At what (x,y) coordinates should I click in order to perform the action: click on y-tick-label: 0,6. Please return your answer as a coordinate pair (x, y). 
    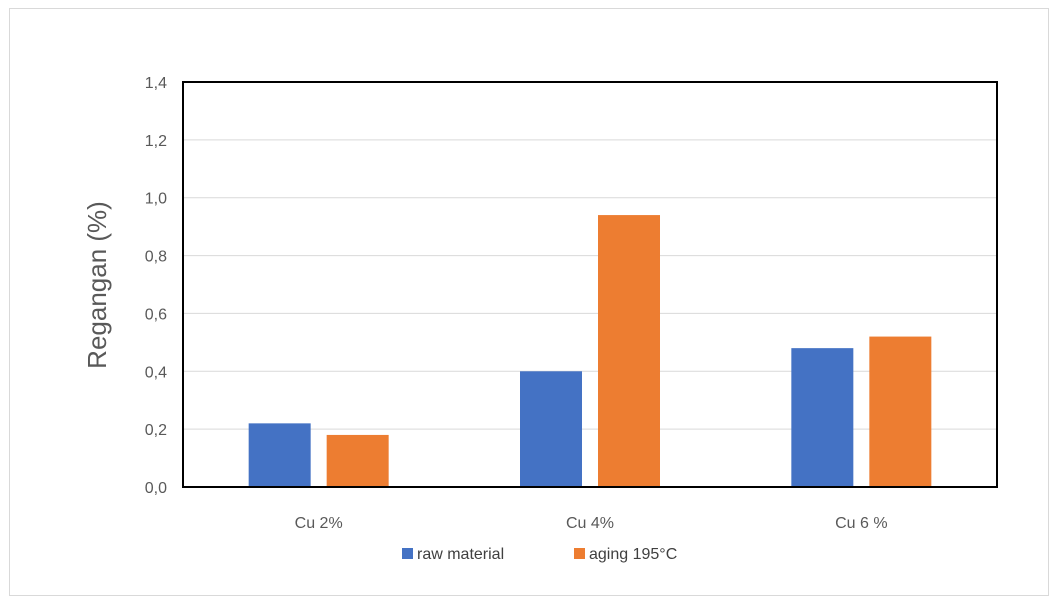
    Looking at the image, I should click on (156, 314).